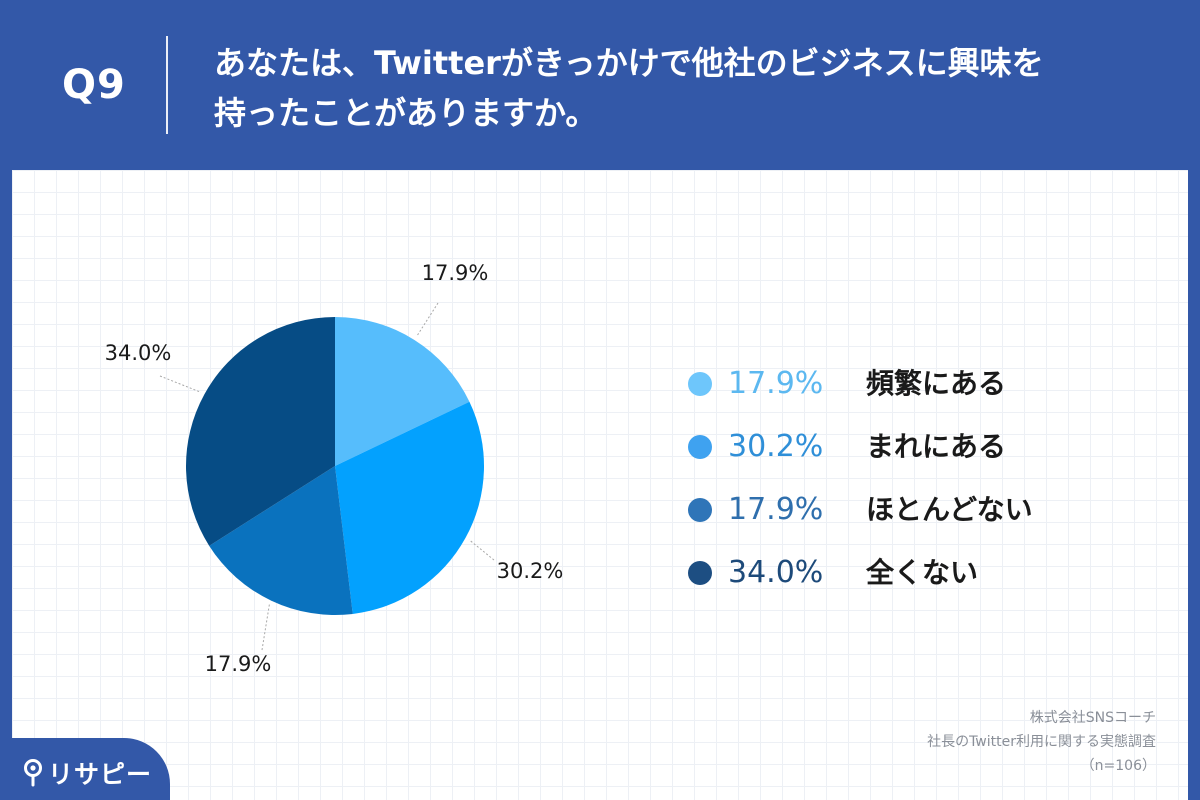 This screenshot has width=1200, height=800. Describe the element at coordinates (530, 571) in the screenshot. I see `slice-label: 30.2%` at that location.